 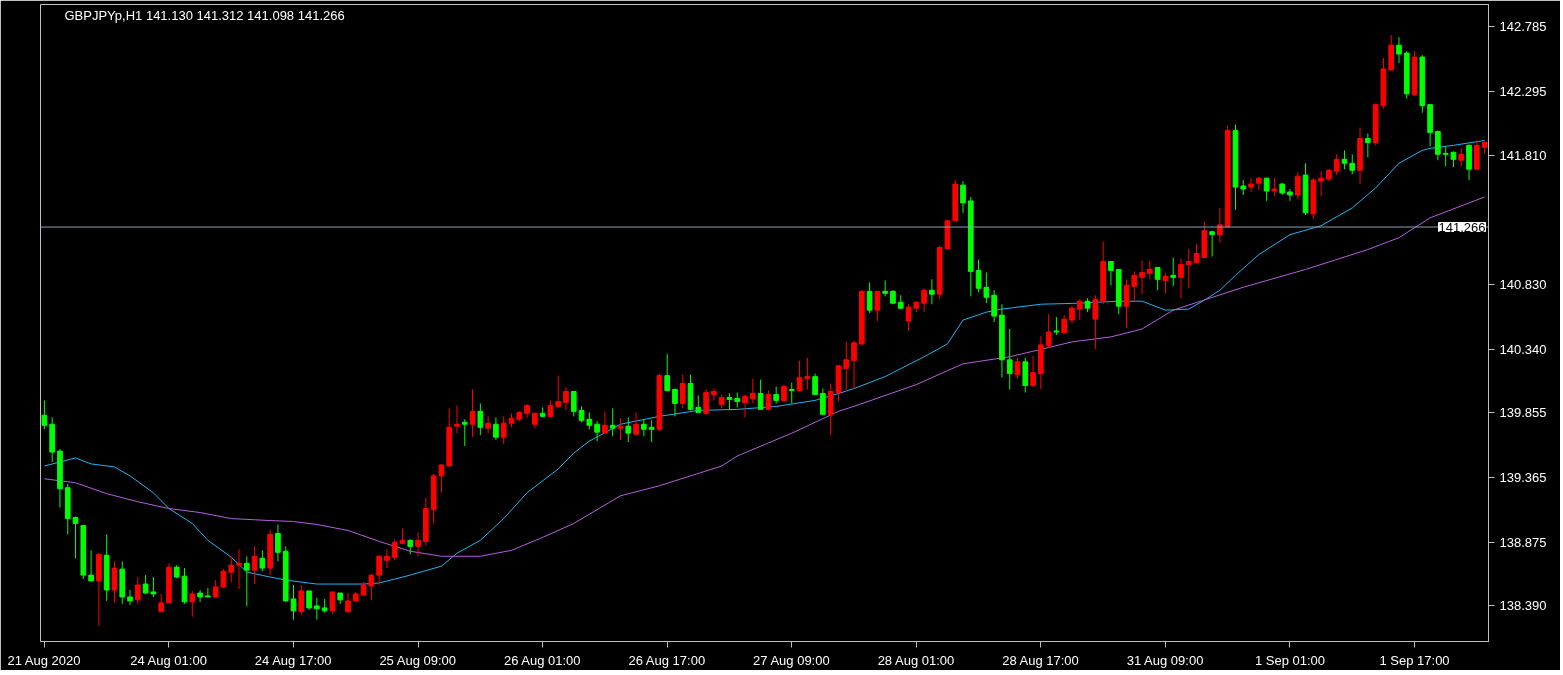 What do you see at coordinates (1523, 91) in the screenshot?
I see `y-tick-label: 142.295` at bounding box center [1523, 91].